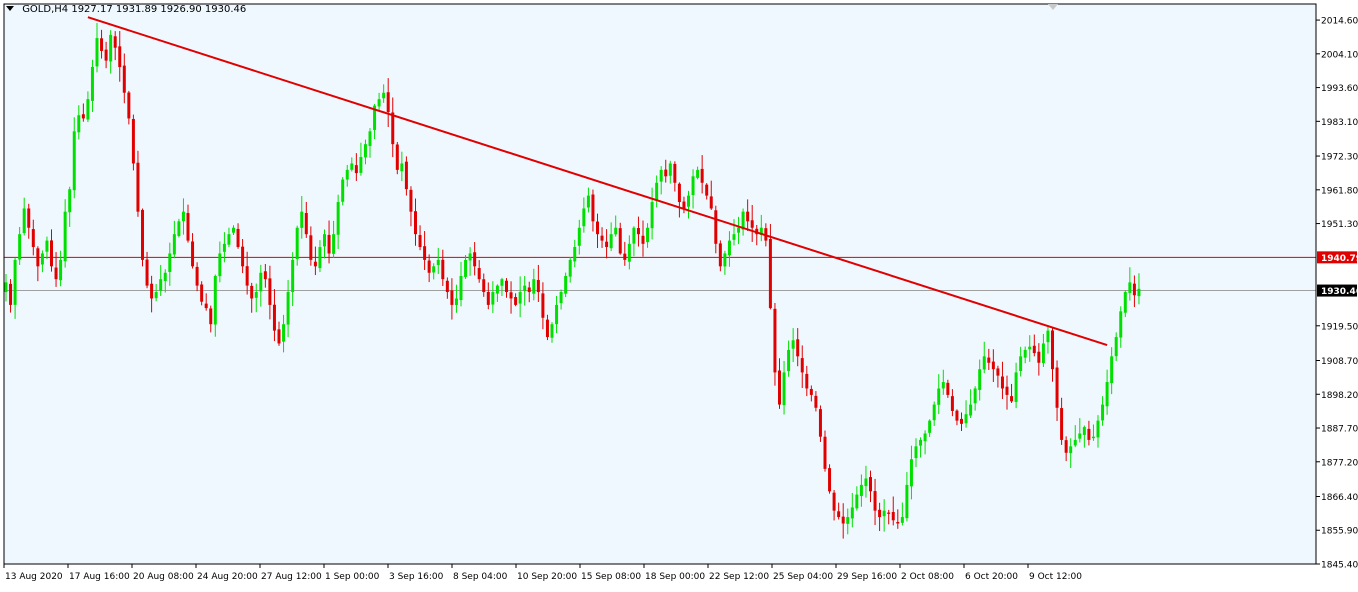  Describe the element at coordinates (159, 9) in the screenshot. I see `ohlc-values: 1927.17 1931.89 1926.90 1930.46` at that location.